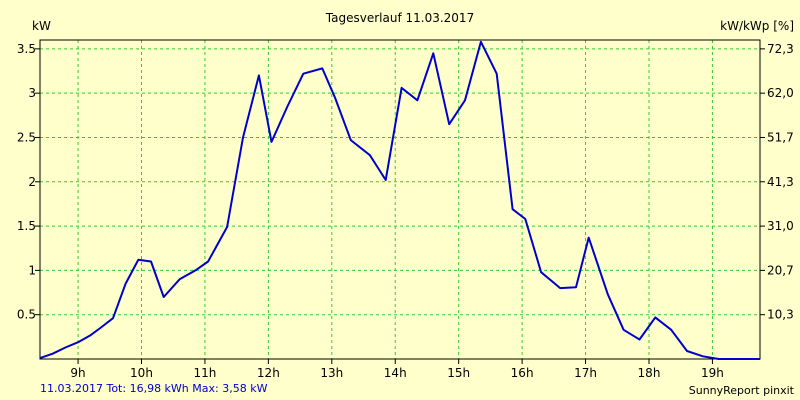  What do you see at coordinates (780, 182) in the screenshot?
I see `y-tick-label-right: 41,3` at bounding box center [780, 182].